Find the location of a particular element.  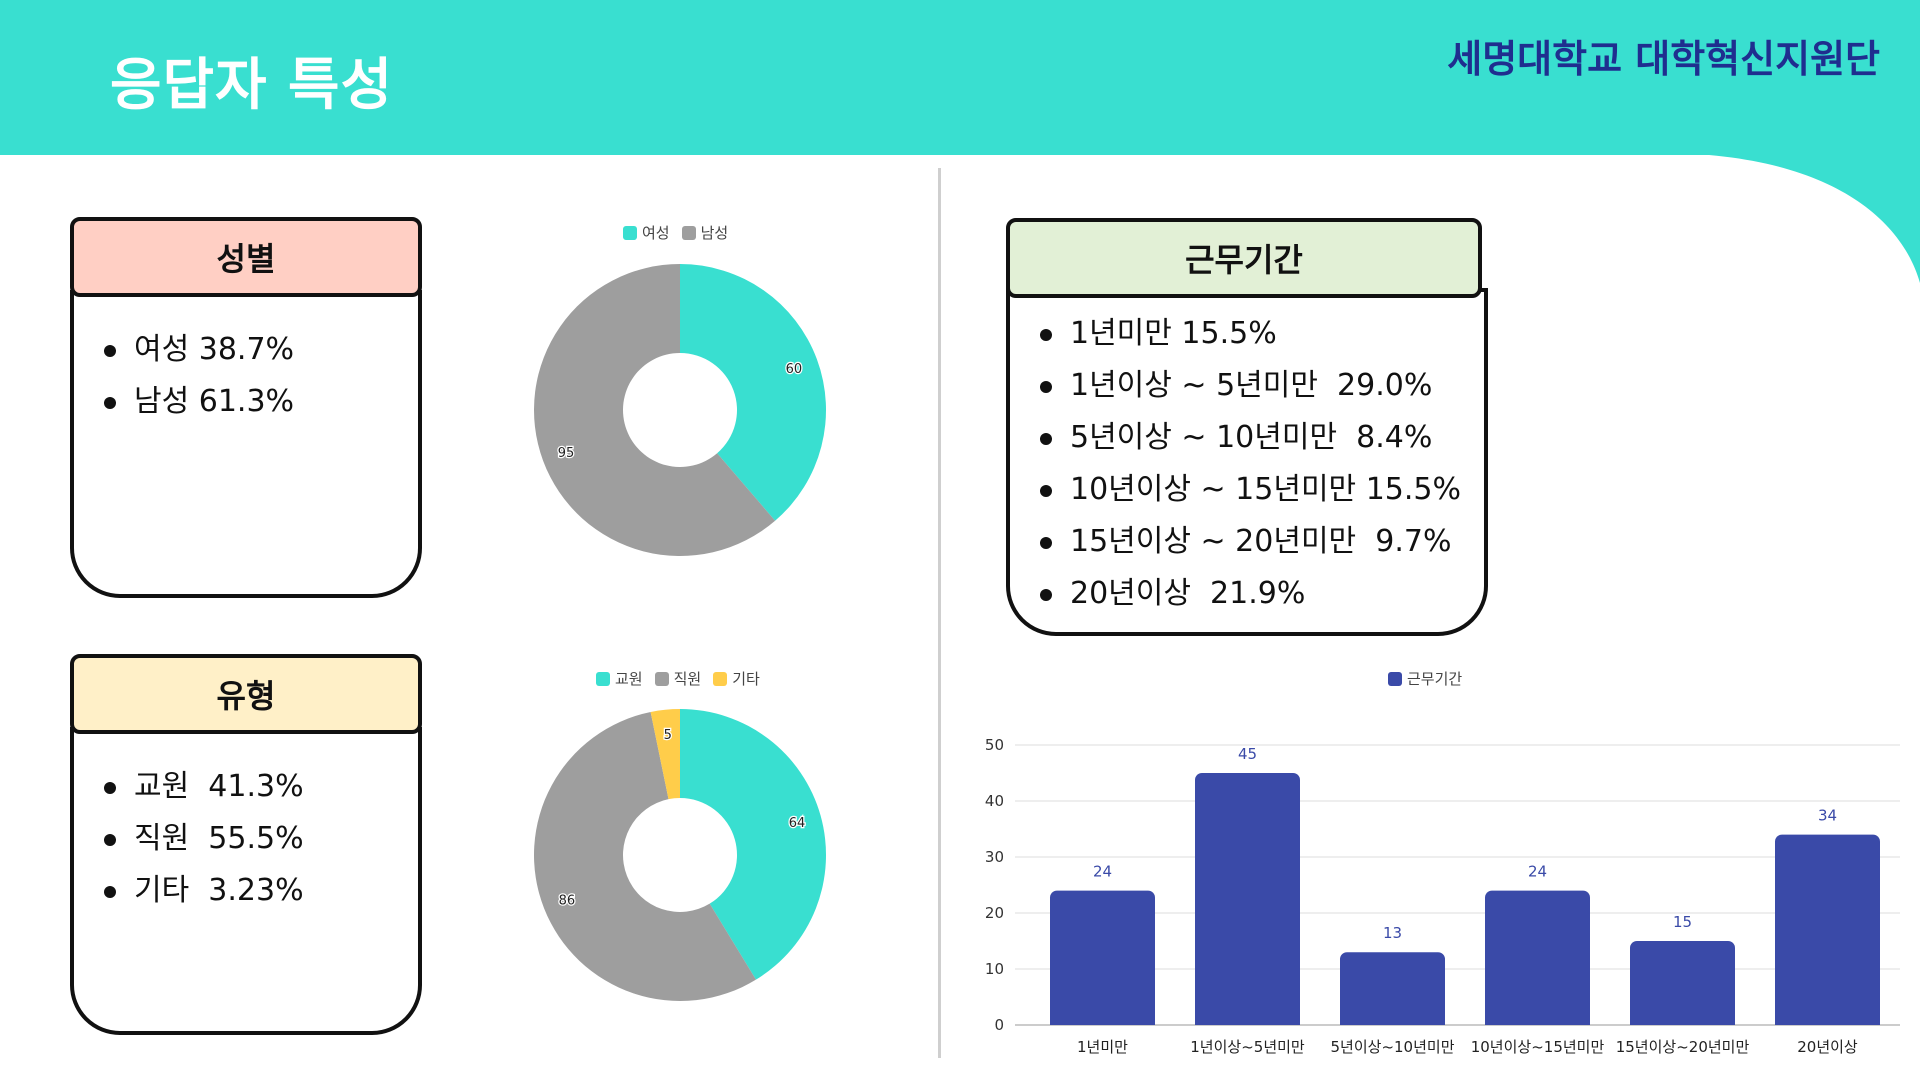

gender-item-male: 남성 61.3% is located at coordinates (198, 402).